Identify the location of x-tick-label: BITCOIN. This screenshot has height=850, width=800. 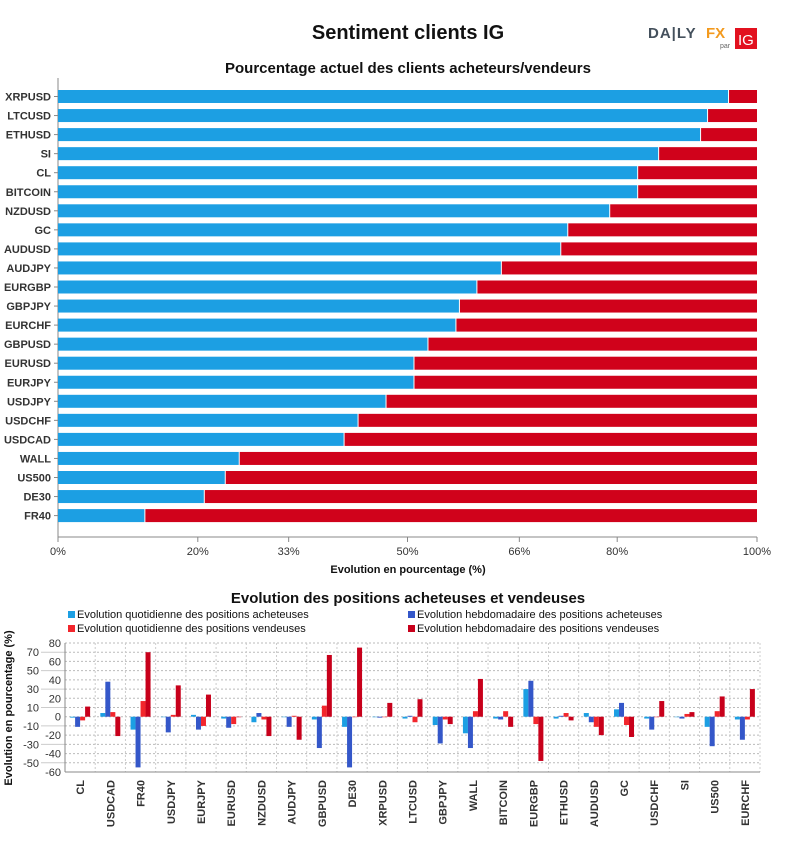
(504, 802).